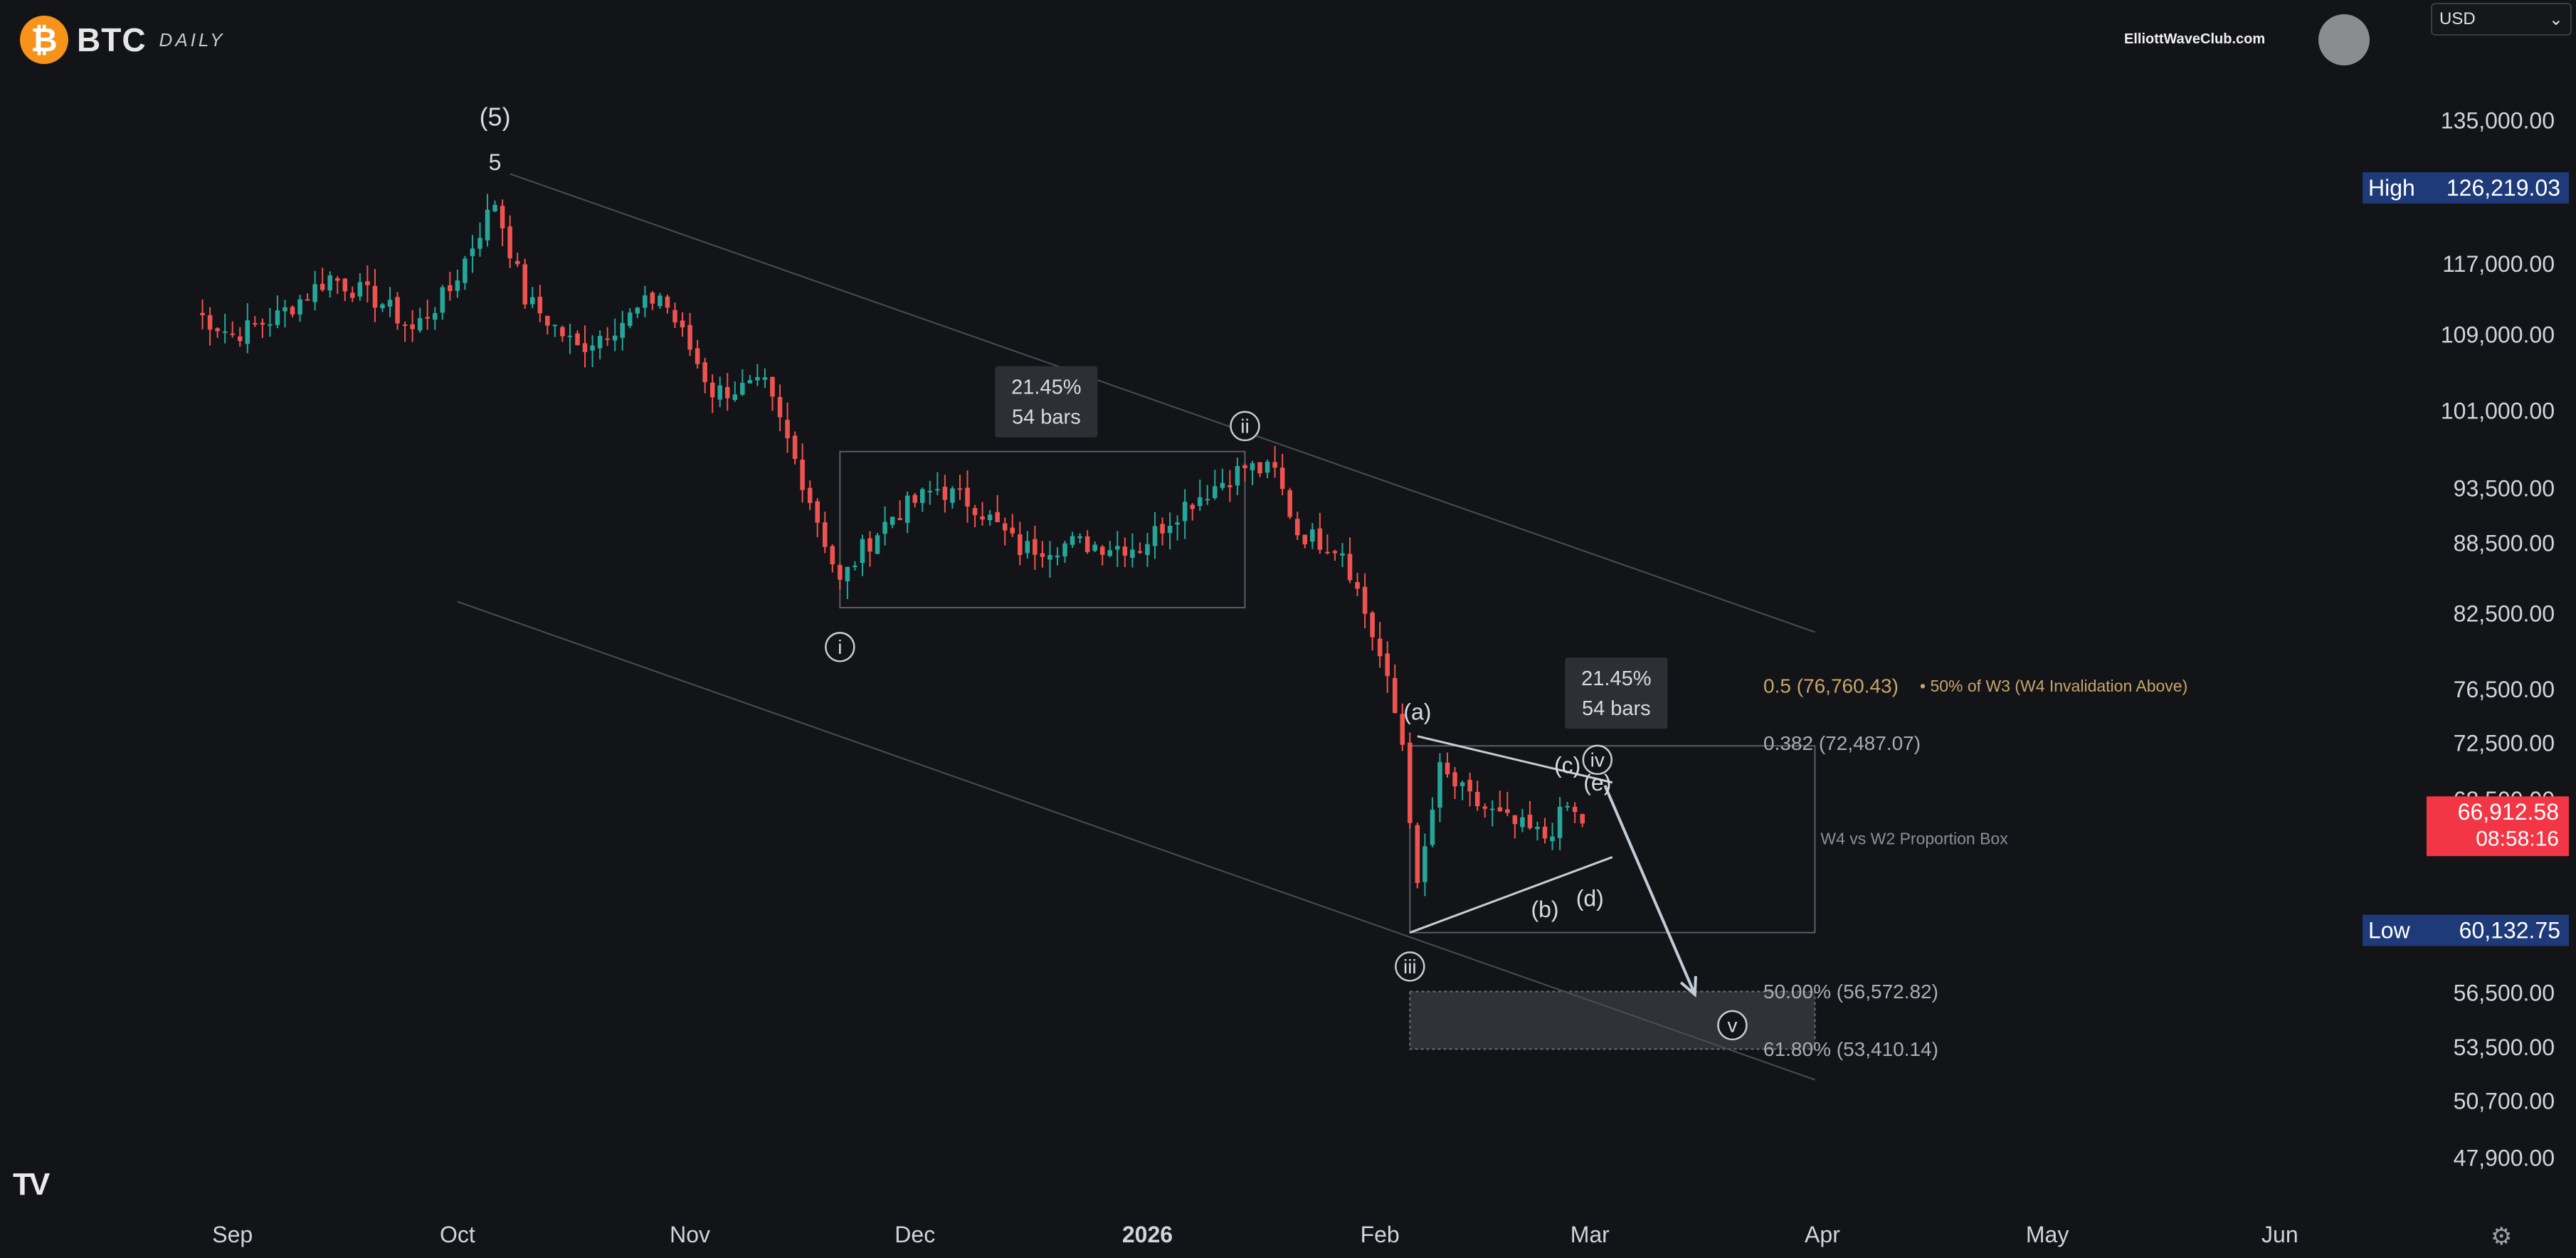 This screenshot has width=2576, height=1258. Describe the element at coordinates (1612, 1020) in the screenshot. I see `target-zone` at that location.